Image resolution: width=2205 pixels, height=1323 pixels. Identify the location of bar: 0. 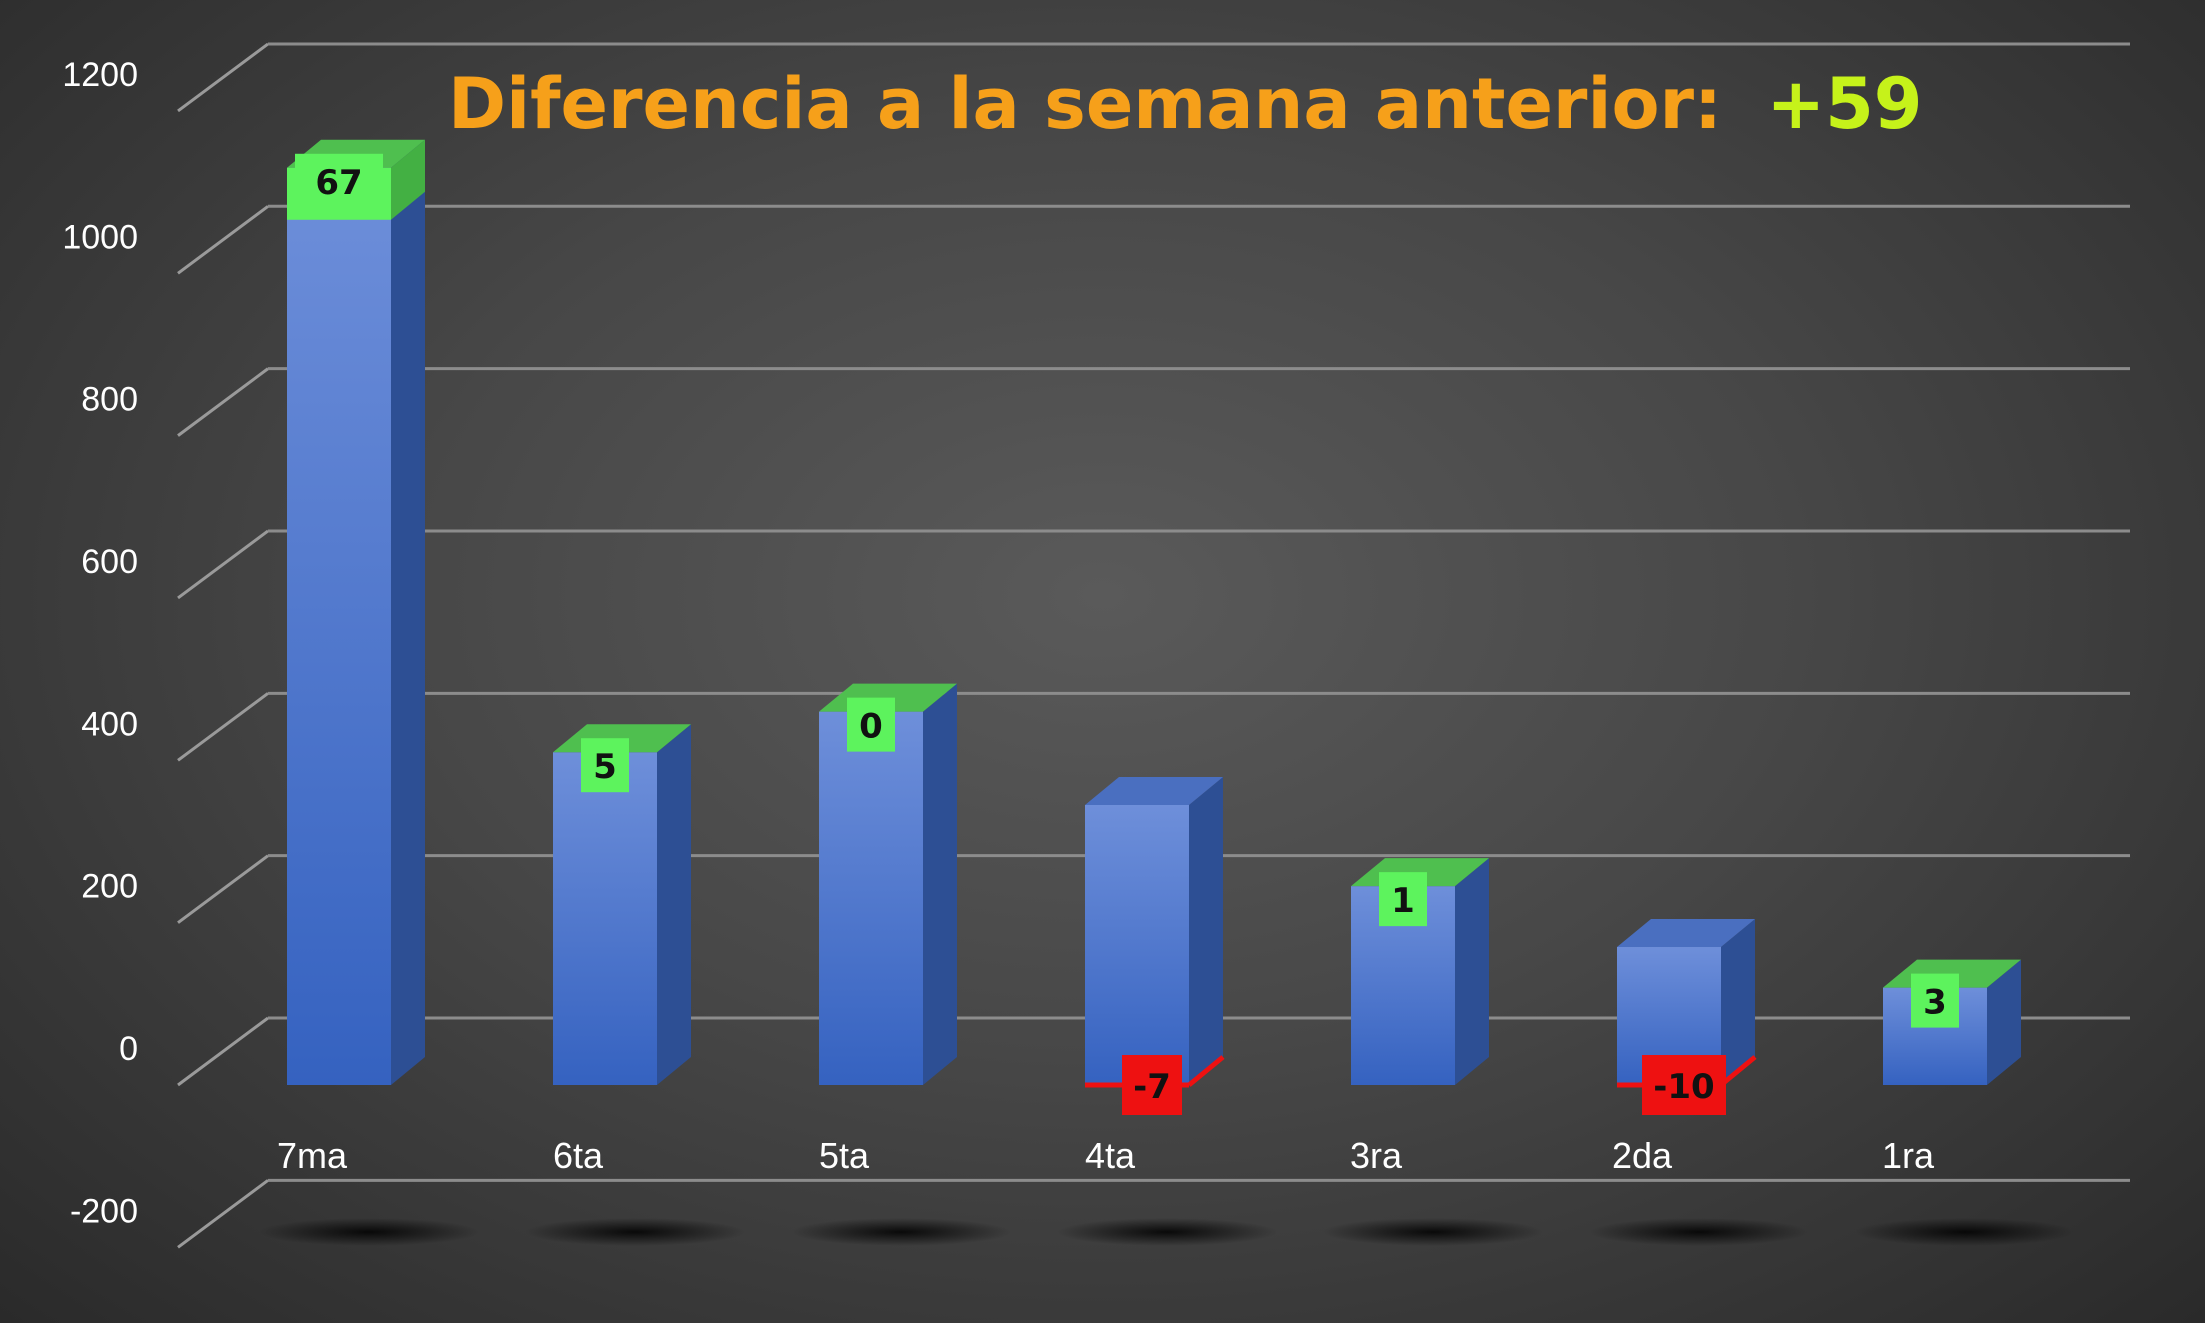
(888, 884).